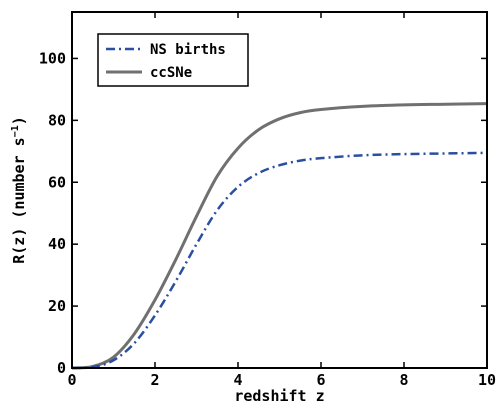 This screenshot has width=499, height=405. I want to click on x-tick-label: 0, so click(71, 380).